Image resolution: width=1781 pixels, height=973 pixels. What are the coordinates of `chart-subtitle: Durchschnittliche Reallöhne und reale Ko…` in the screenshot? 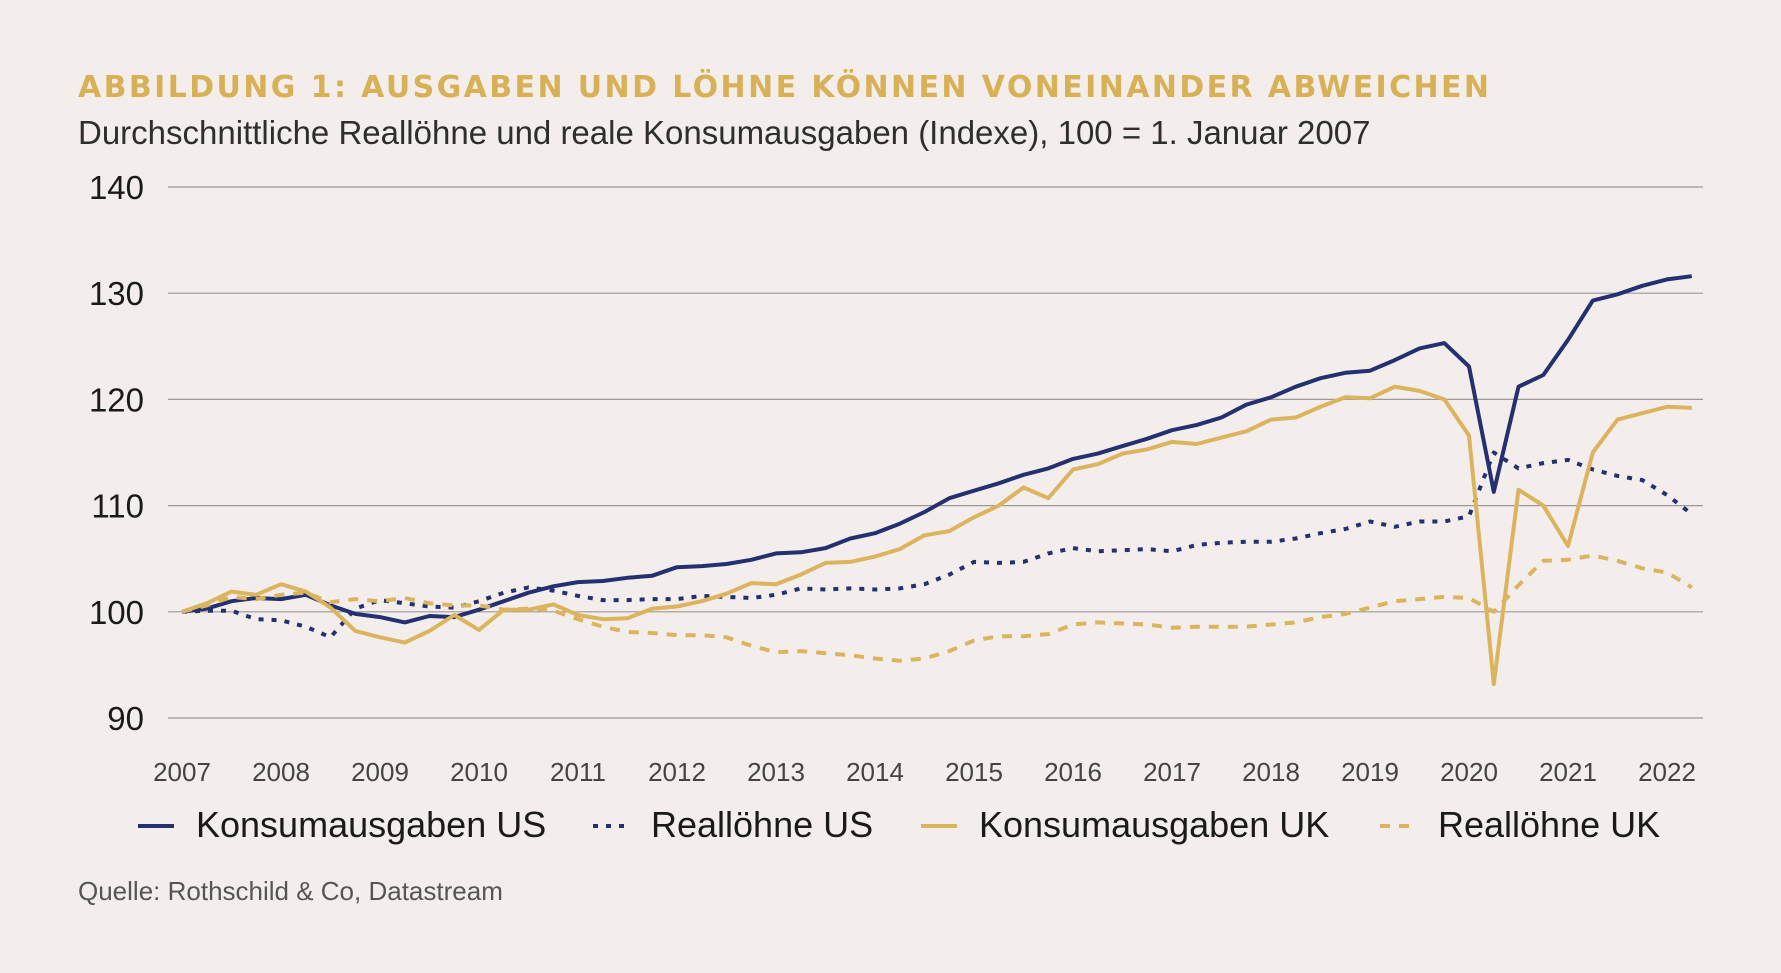 It's located at (724, 132).